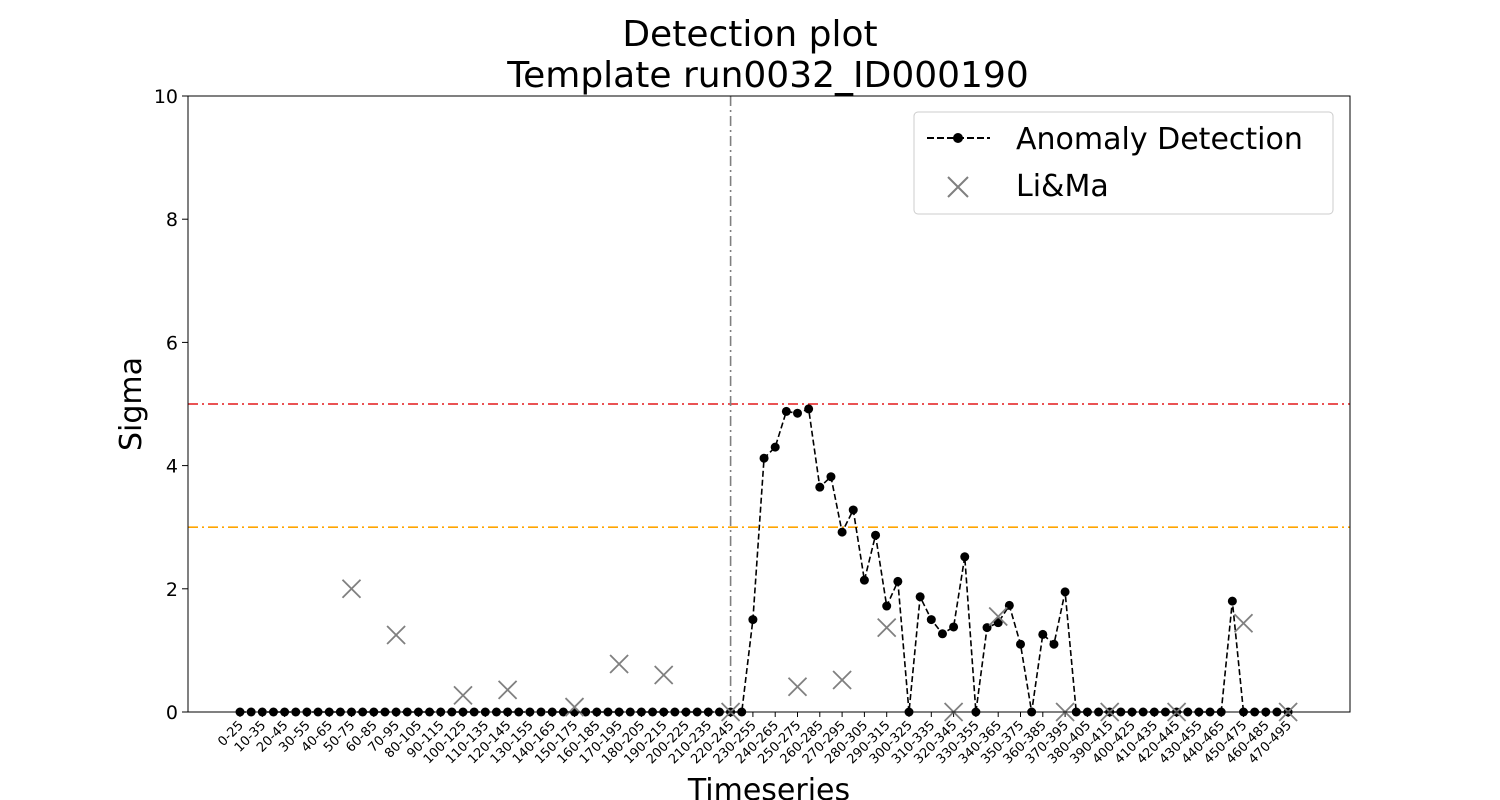 This screenshot has height=800, width=1500. I want to click on chart-subtitle: Template run0032_ID000190, so click(767, 75).